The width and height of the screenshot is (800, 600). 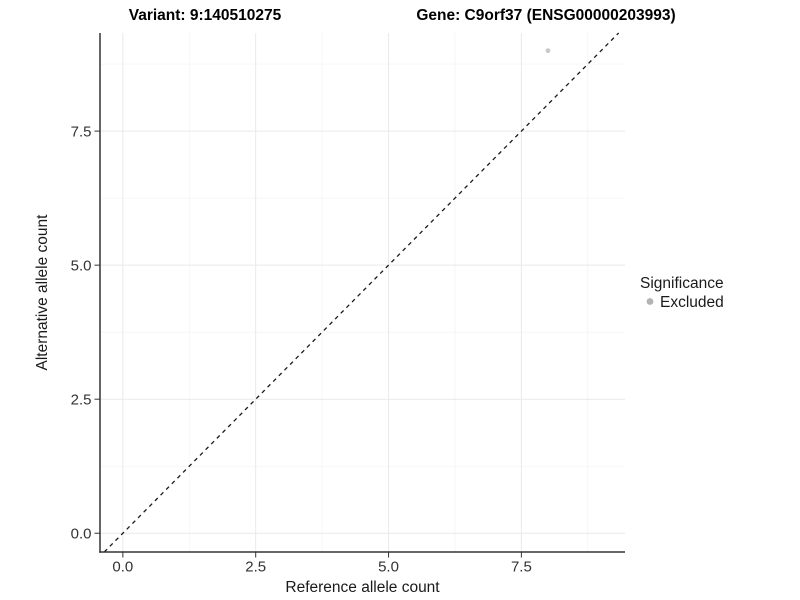 I want to click on points-layer, so click(x=548, y=51).